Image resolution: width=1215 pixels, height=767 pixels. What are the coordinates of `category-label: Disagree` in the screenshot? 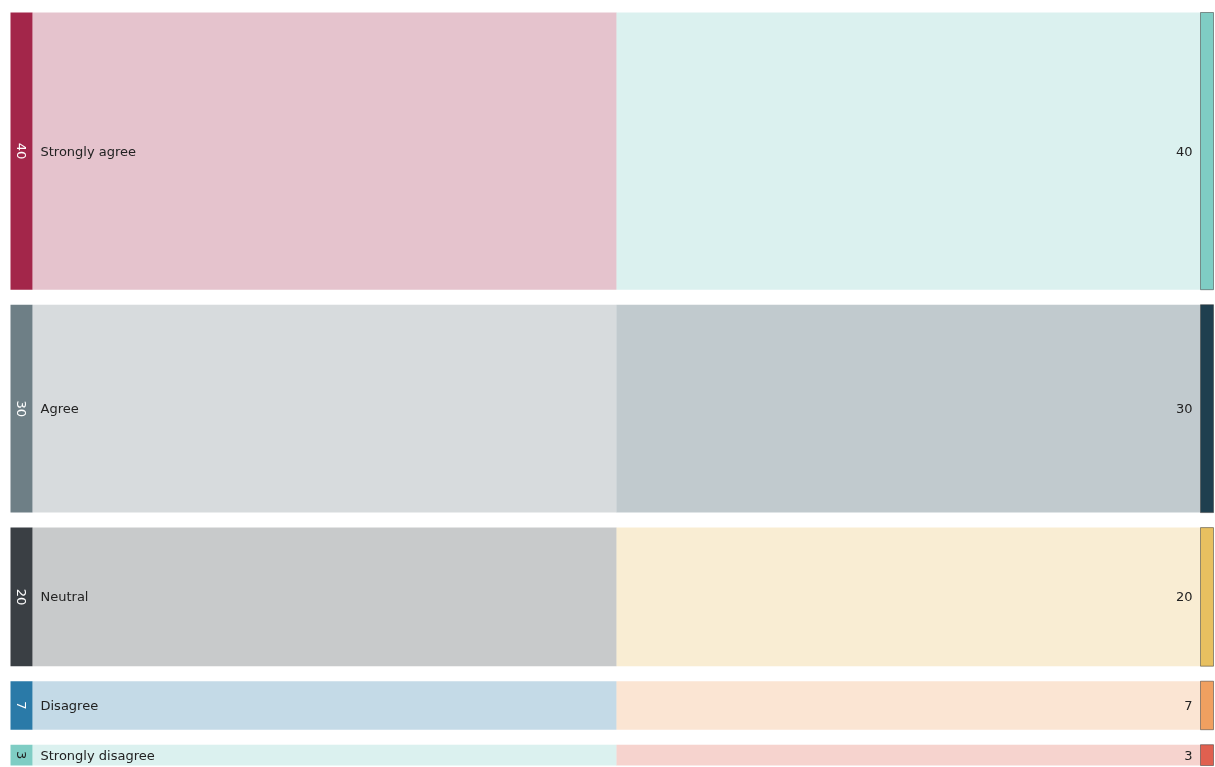 It's located at (69, 705).